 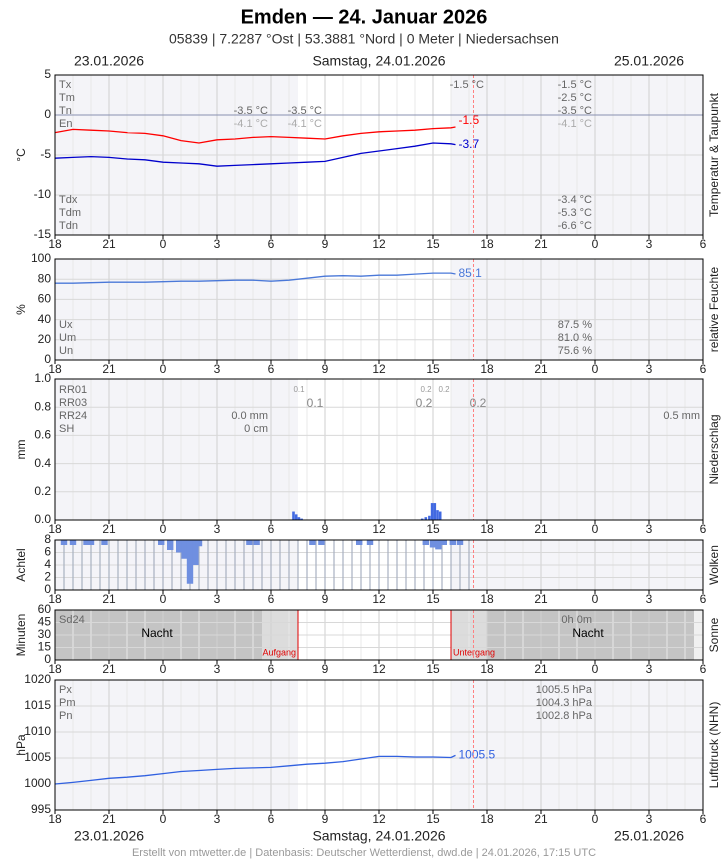 What do you see at coordinates (47, 577) in the screenshot?
I see `y-tick-label: 2` at bounding box center [47, 577].